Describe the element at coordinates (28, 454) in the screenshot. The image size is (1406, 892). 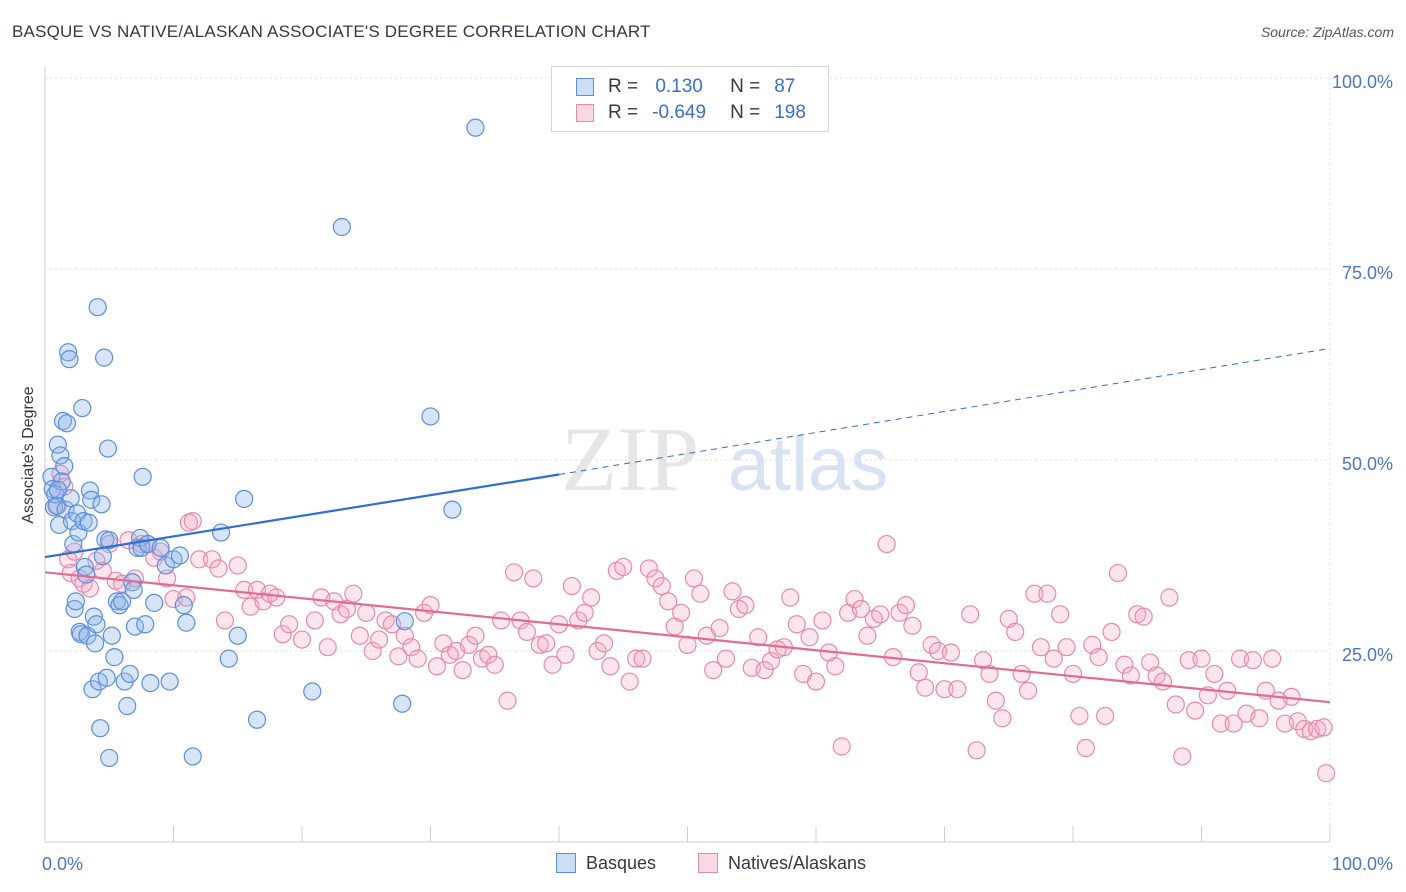
I see `y-axis-label: Associate's Degree` at that location.